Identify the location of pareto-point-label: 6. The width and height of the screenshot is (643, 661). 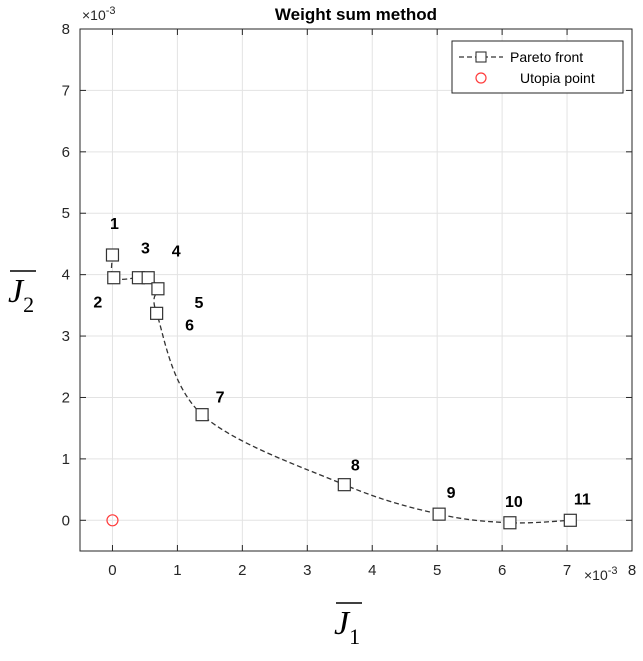
(189, 325).